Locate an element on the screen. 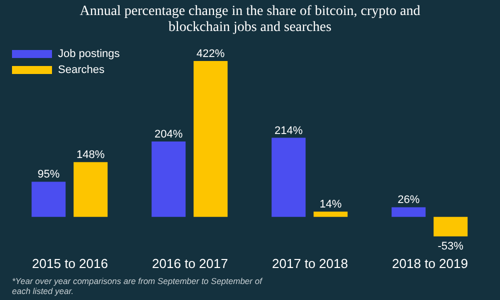  legend-label: Searches is located at coordinates (81, 70).